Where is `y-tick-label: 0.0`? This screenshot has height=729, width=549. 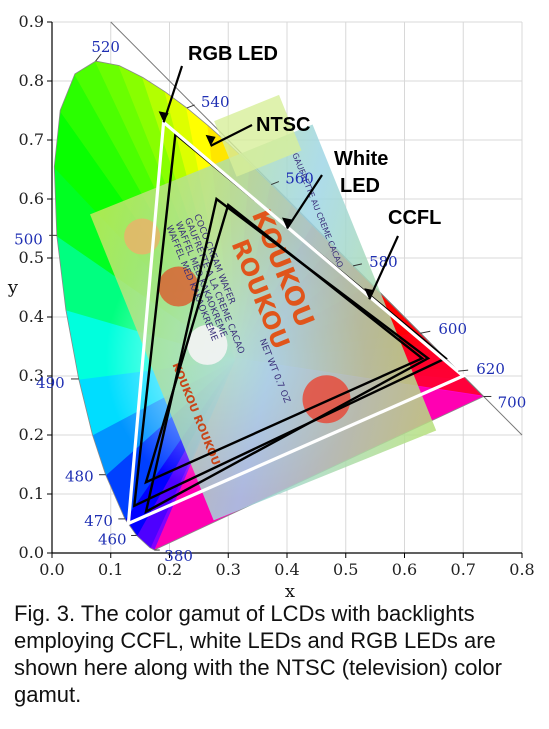
y-tick-label: 0.0 is located at coordinates (31, 552).